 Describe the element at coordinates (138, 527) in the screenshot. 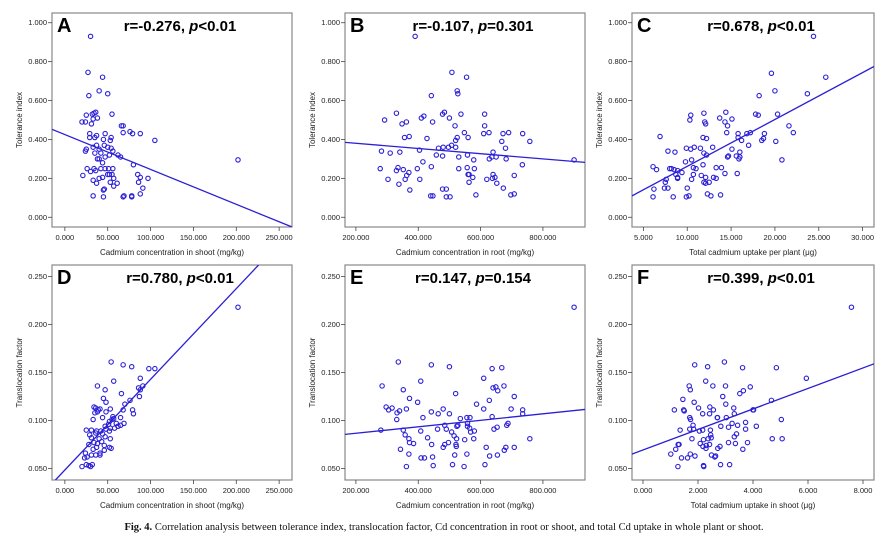

I see `caption-label: Fig. 4.` at that location.